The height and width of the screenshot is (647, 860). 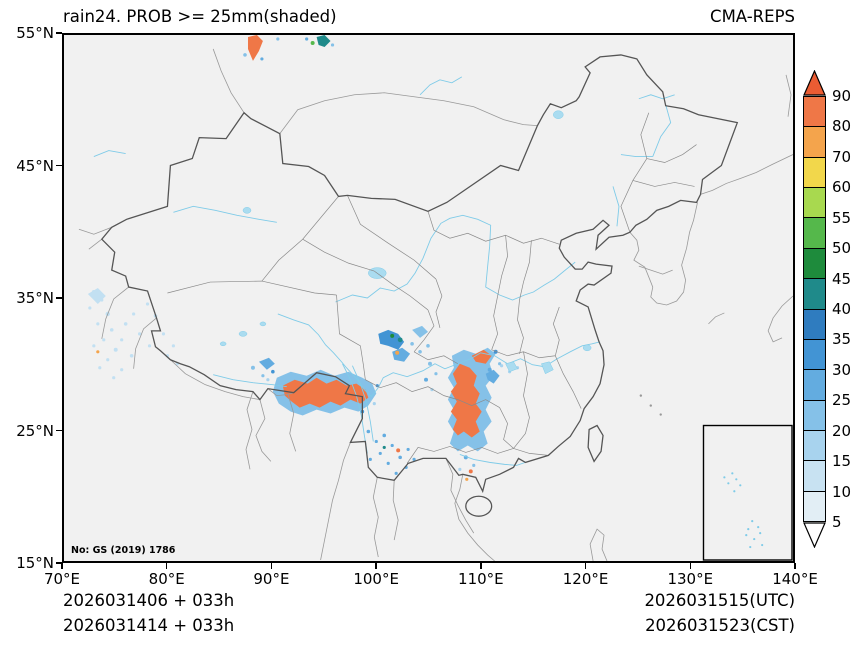 What do you see at coordinates (842, 309) in the screenshot?
I see `colorbar-tick-label: 40` at bounding box center [842, 309].